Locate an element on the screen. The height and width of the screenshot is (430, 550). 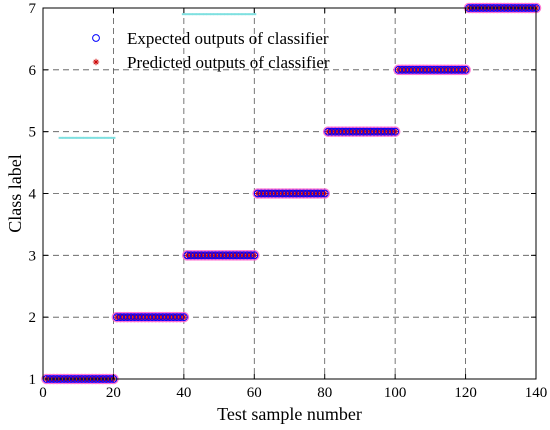
y-tick-label: 3 is located at coordinates (33, 256).